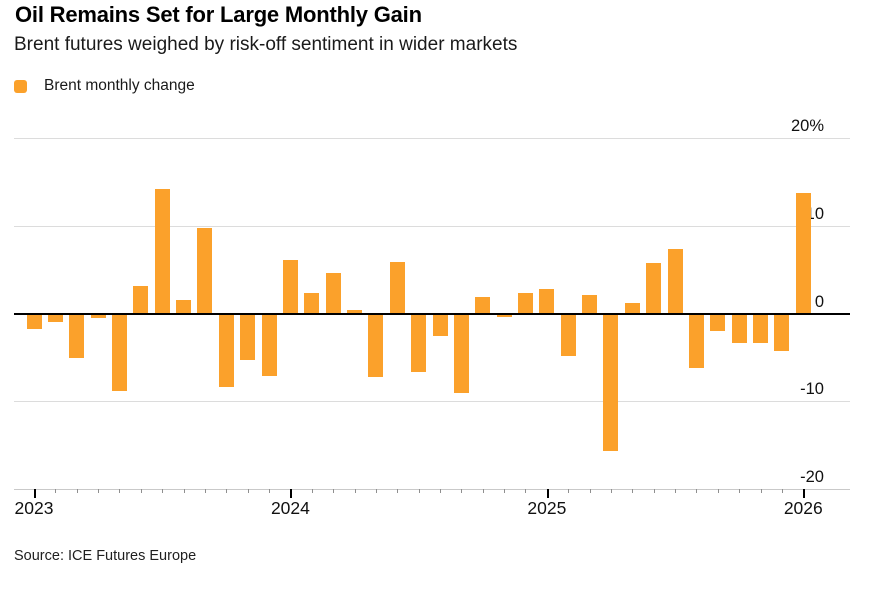 The width and height of the screenshot is (896, 593). I want to click on bar-sep-2023, so click(205, 271).